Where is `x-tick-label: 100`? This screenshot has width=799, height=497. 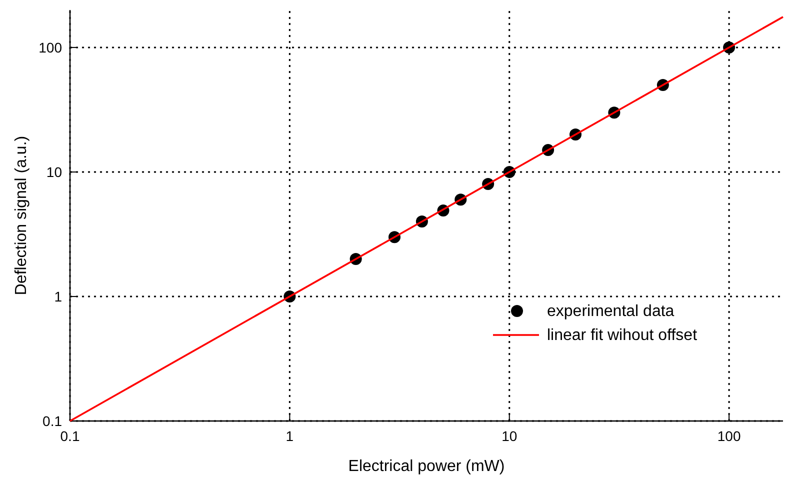
x-tick-label: 100 is located at coordinates (729, 436).